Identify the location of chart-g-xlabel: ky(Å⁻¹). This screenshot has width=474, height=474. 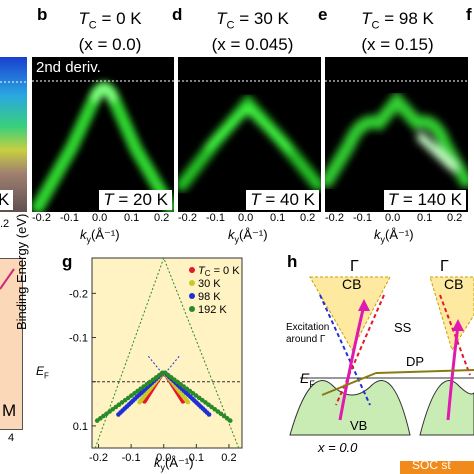
(174, 464).